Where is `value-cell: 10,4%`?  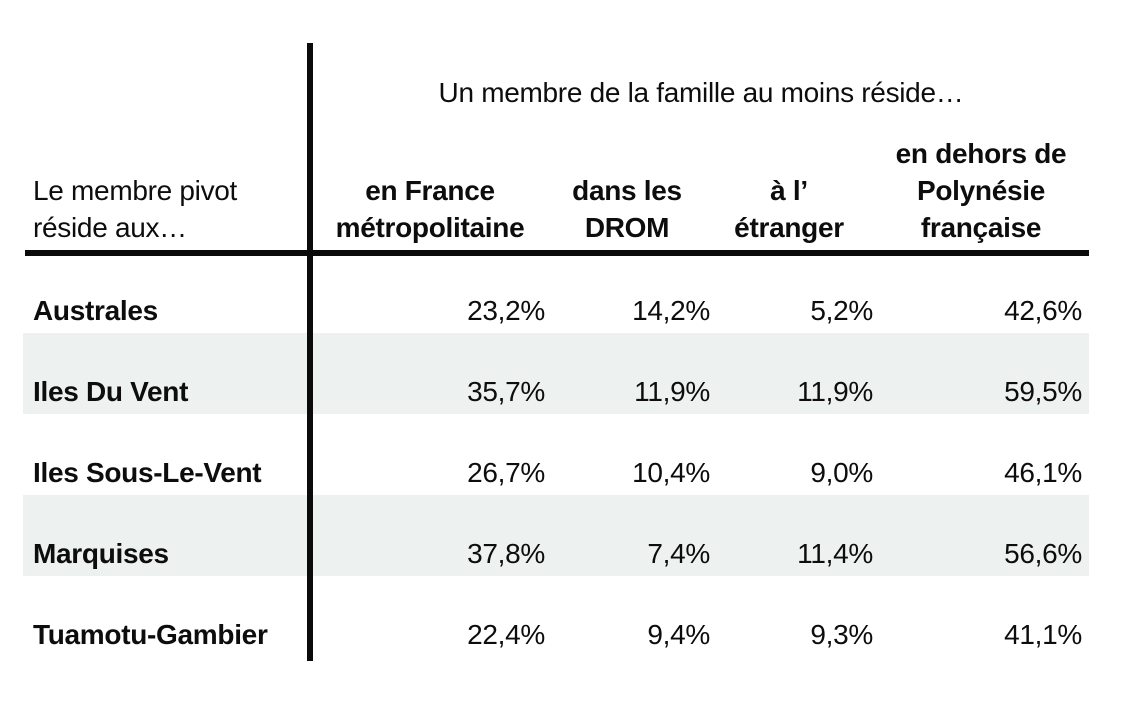 value-cell: 10,4% is located at coordinates (671, 472).